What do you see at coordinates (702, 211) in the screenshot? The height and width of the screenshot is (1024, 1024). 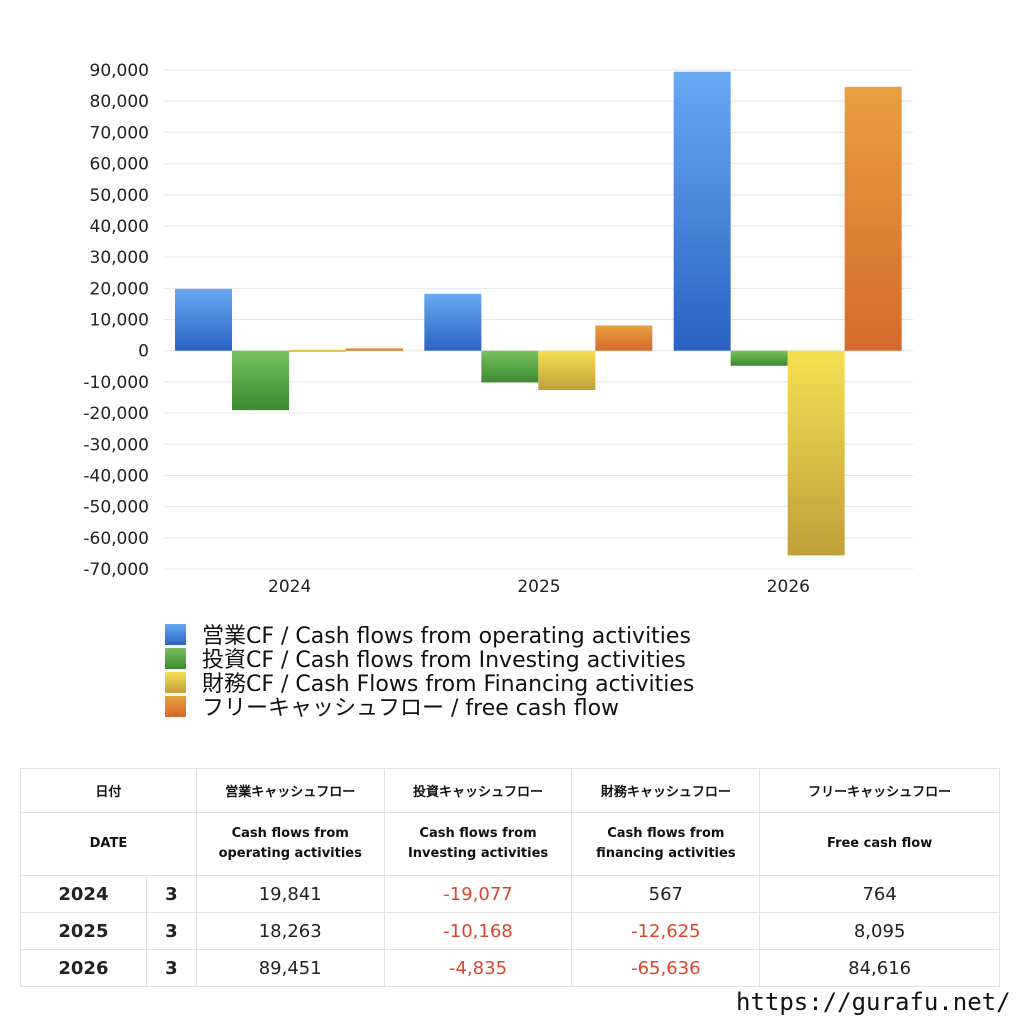 I see `bar-operating-2026` at bounding box center [702, 211].